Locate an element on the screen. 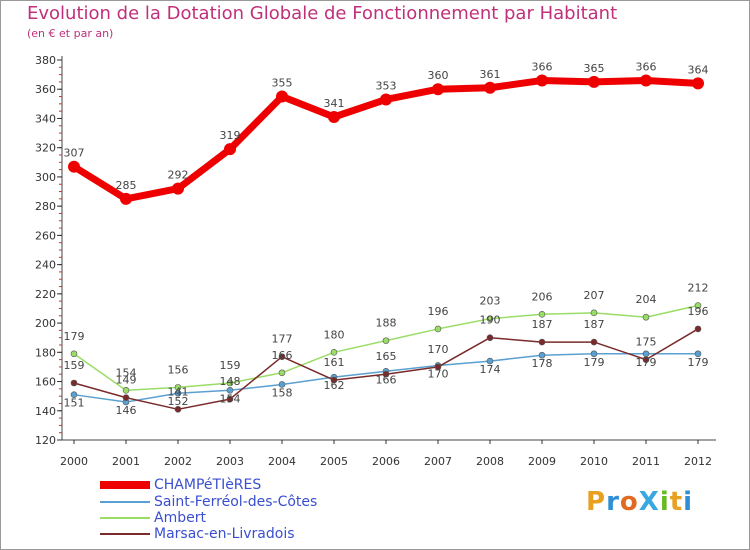 Image resolution: width=750 pixels, height=550 pixels. data-label: 165 is located at coordinates (386, 356).